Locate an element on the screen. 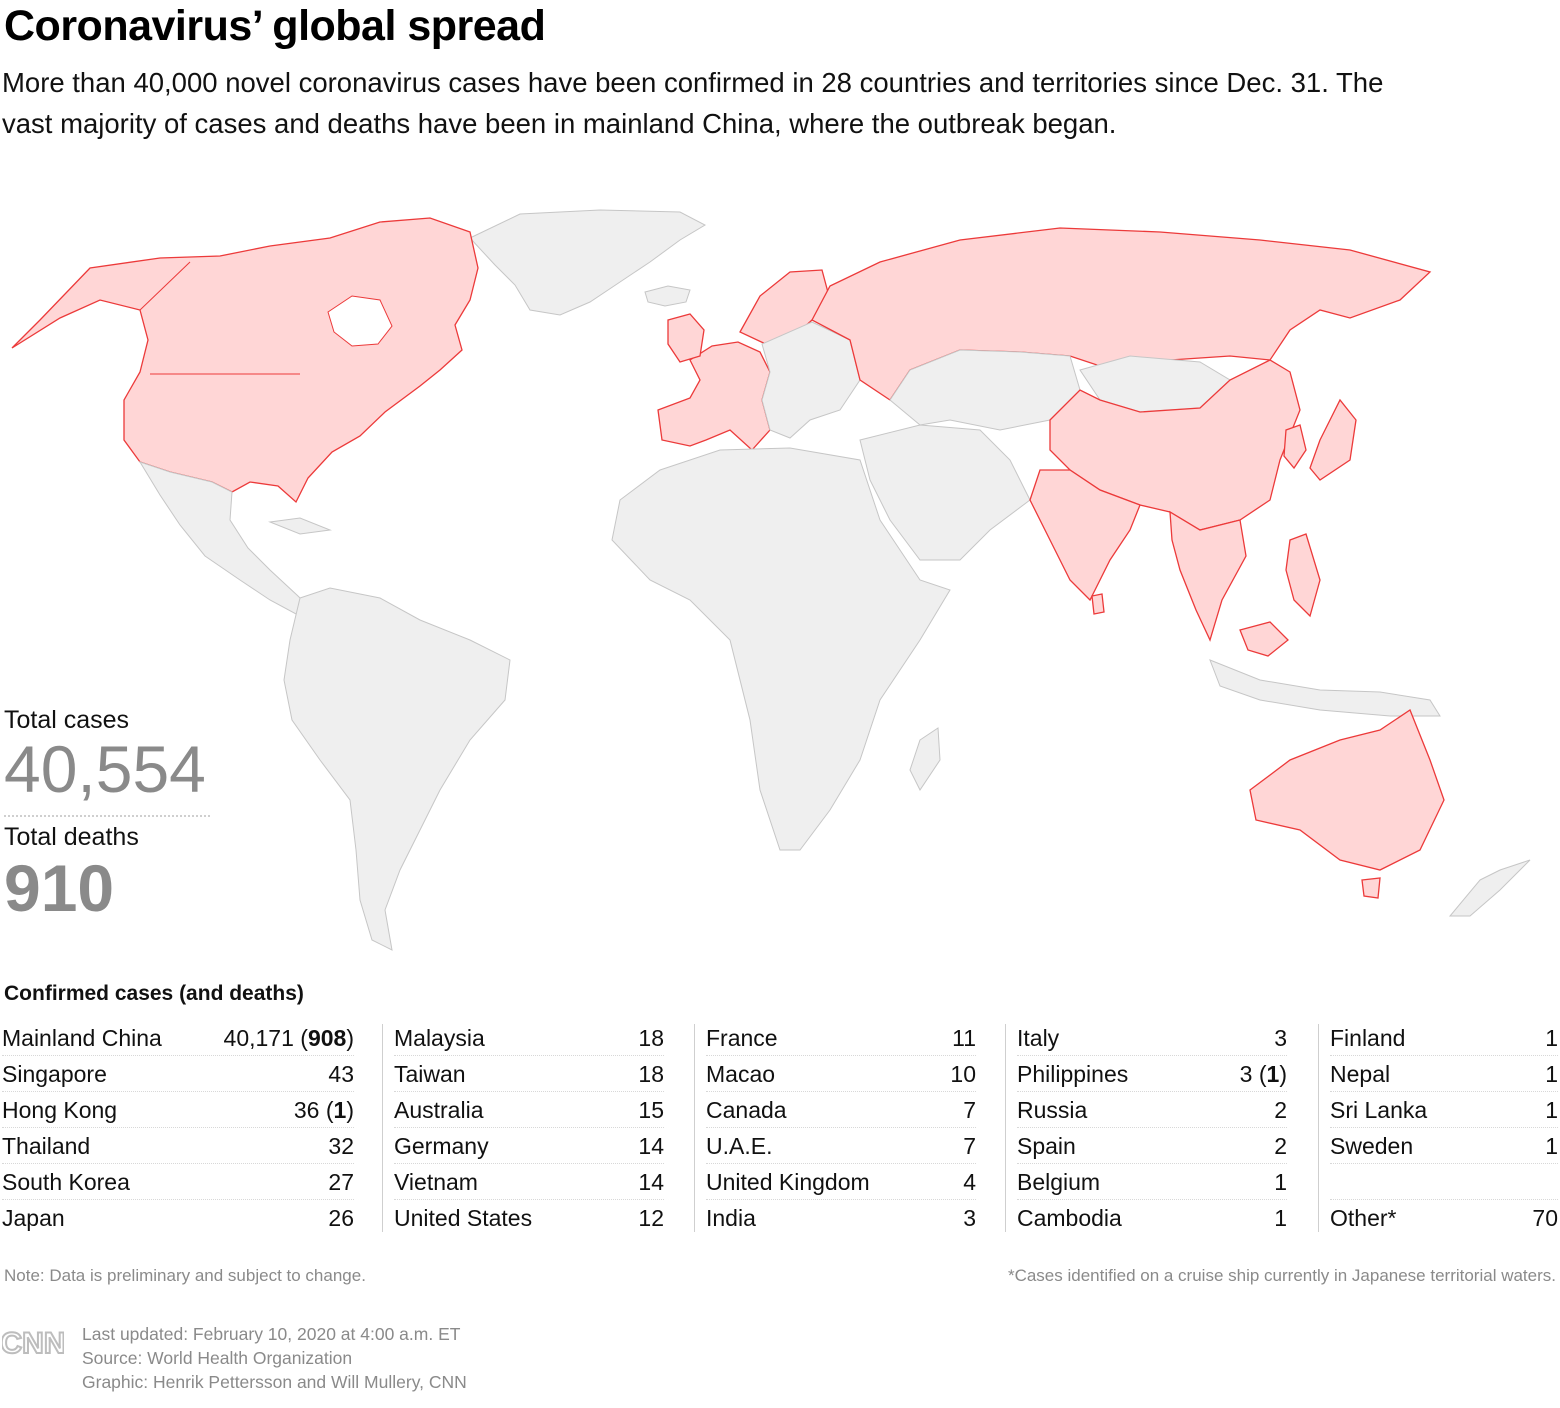 The height and width of the screenshot is (1408, 1560). country-name: Australia is located at coordinates (439, 1110).